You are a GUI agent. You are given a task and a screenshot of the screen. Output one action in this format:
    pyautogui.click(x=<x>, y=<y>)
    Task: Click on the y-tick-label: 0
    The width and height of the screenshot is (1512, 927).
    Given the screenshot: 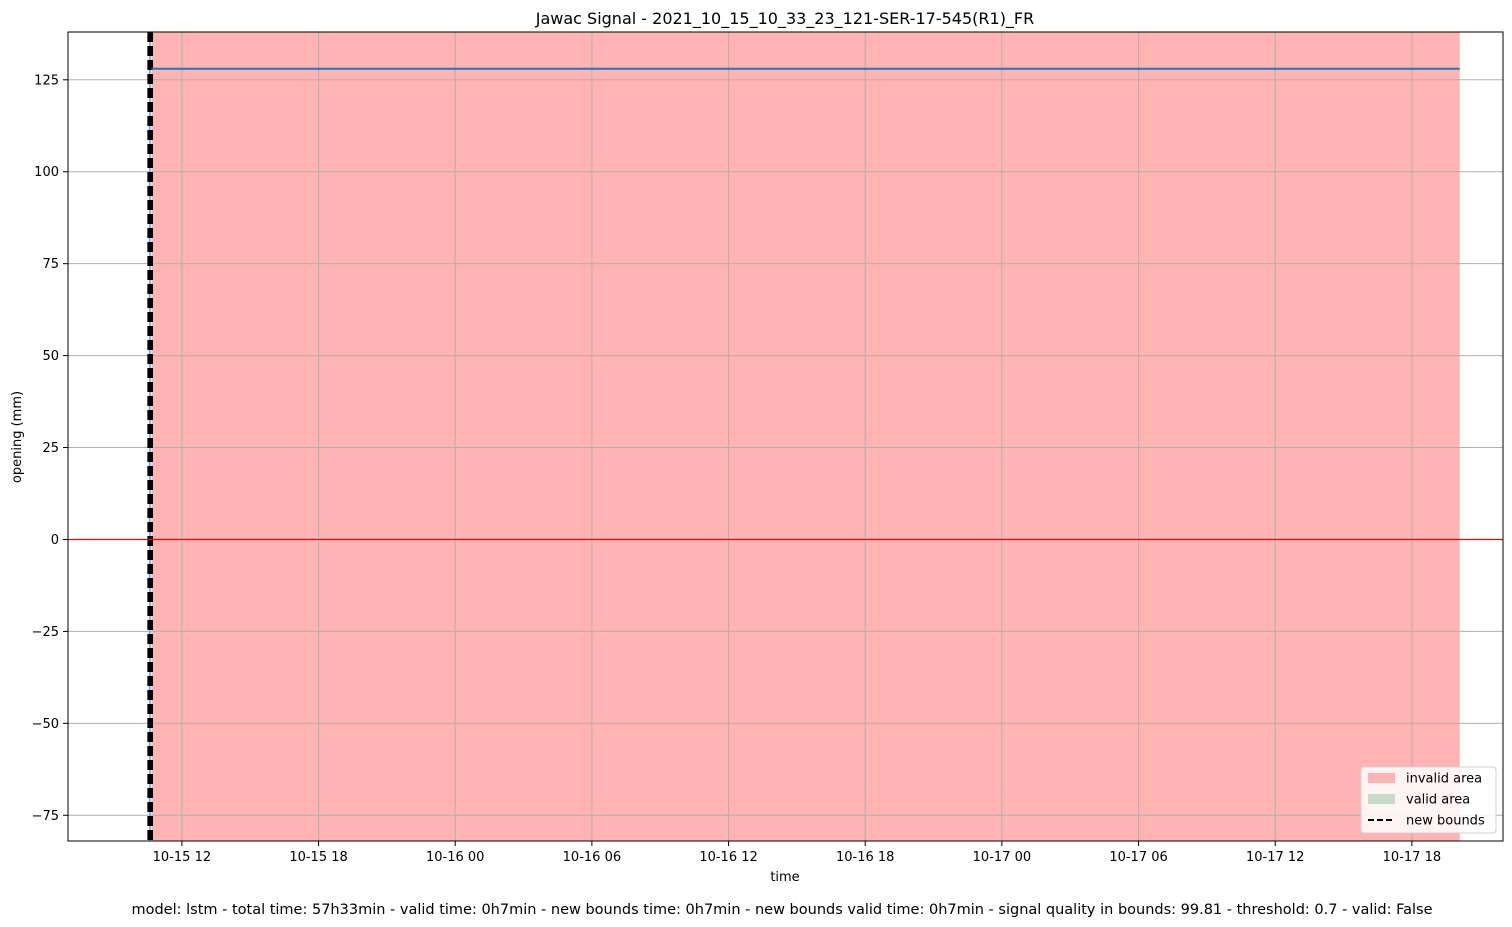 What is the action you would take?
    pyautogui.click(x=55, y=540)
    